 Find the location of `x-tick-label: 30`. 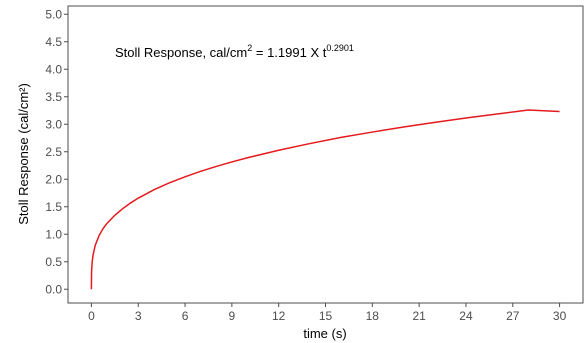

x-tick-label: 30 is located at coordinates (560, 316).